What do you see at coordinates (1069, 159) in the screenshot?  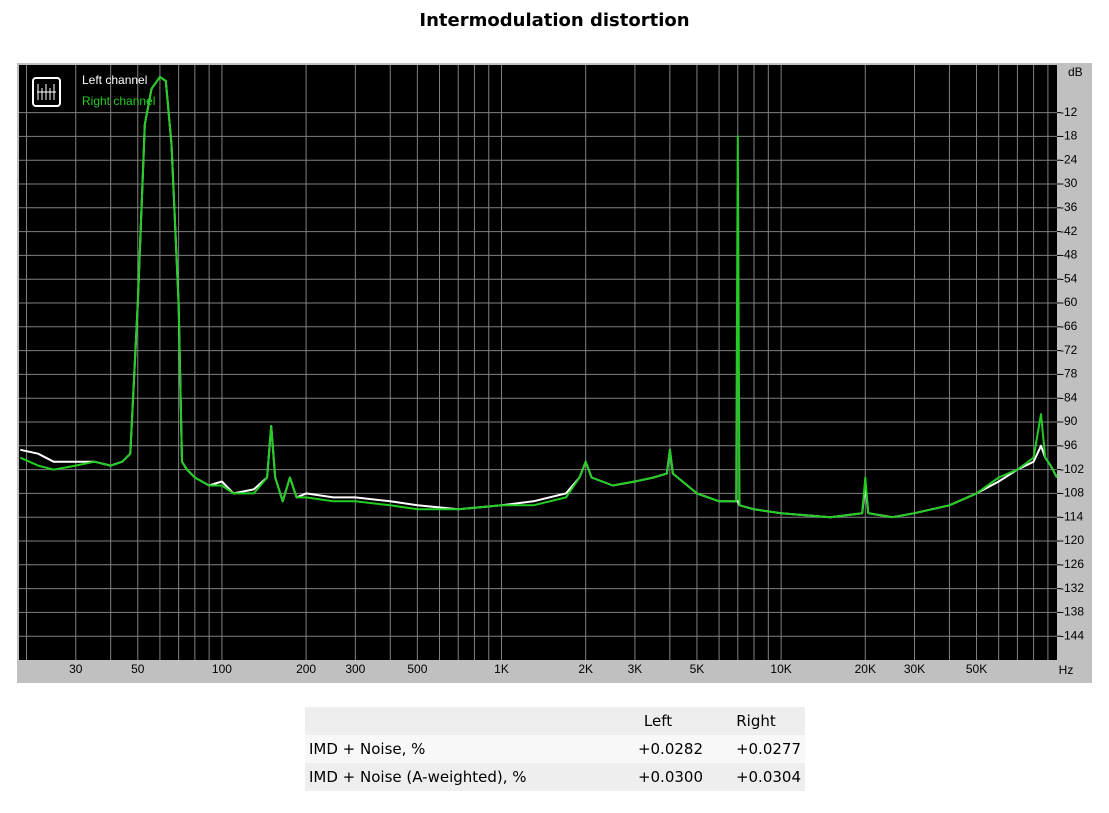 I see `y-tick-label: -24` at bounding box center [1069, 159].